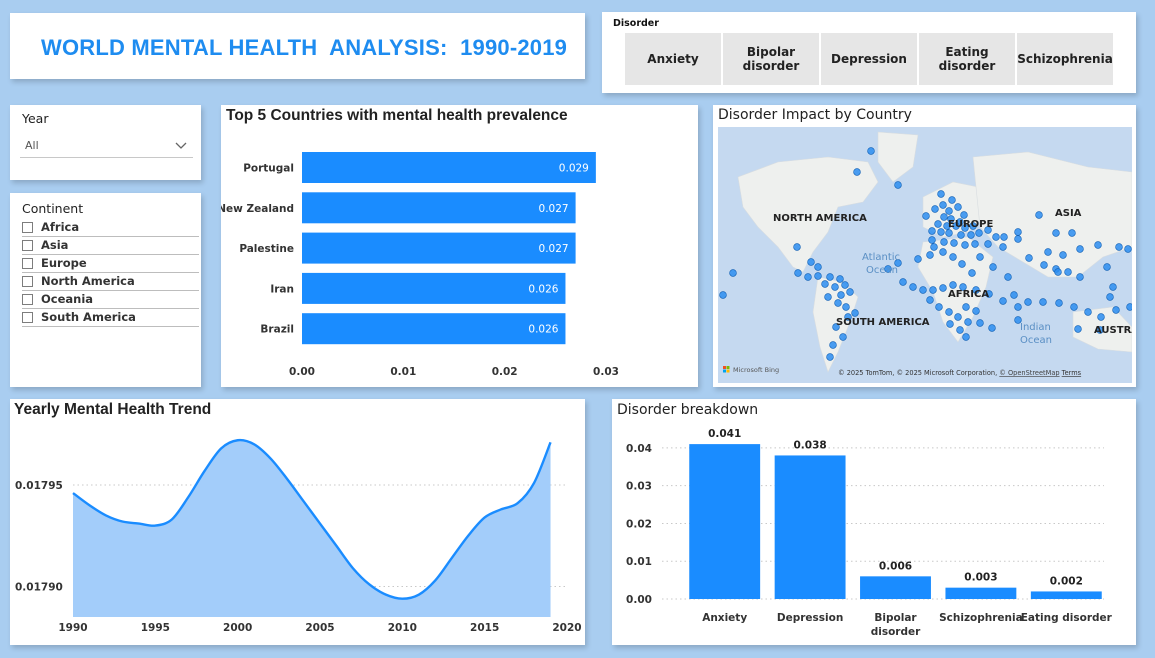  Describe the element at coordinates (312, 519) in the screenshot. I see `trend-line` at that location.